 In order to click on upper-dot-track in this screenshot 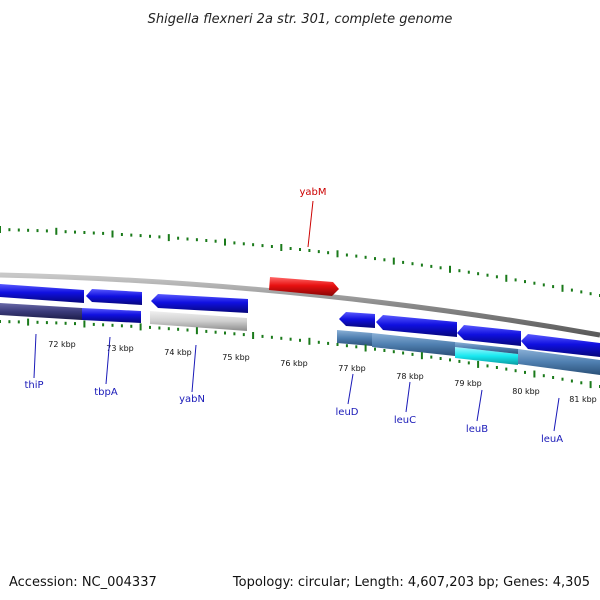, I will do `click(300, 261)`.